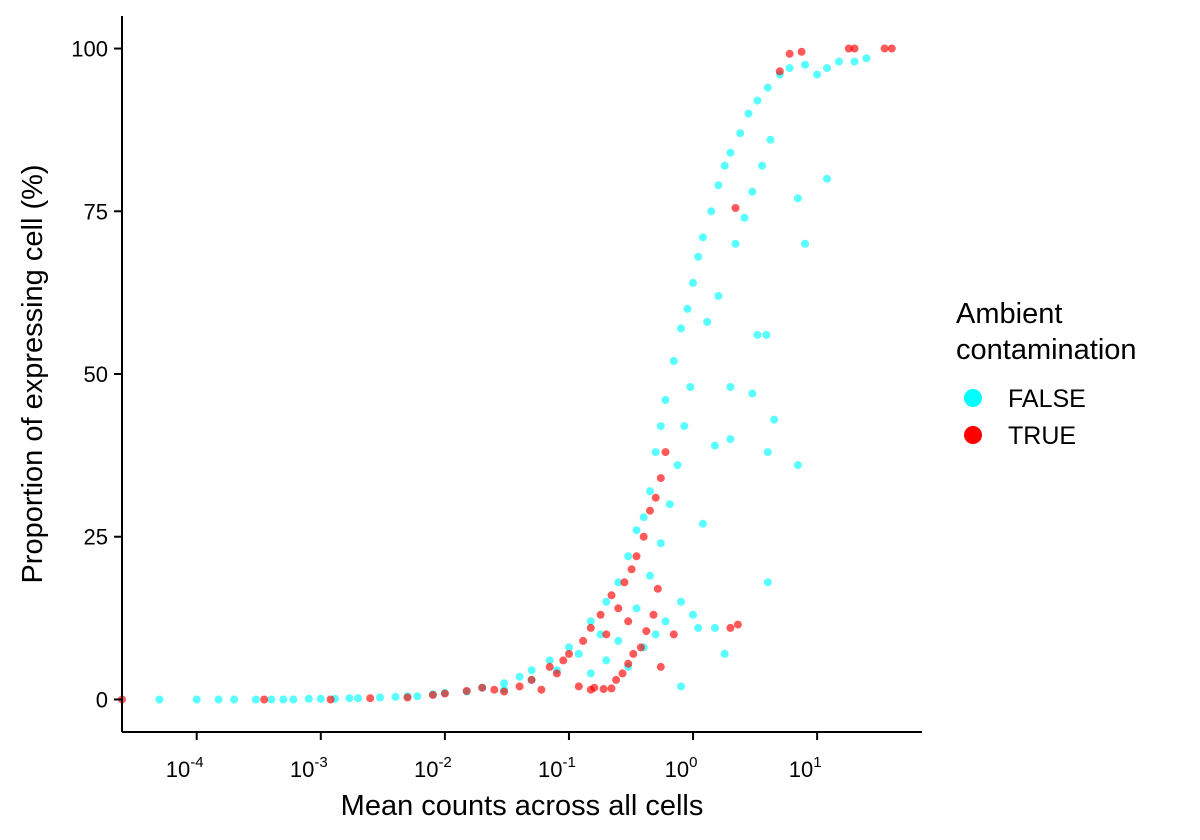 This screenshot has width=1200, height=840. What do you see at coordinates (309, 768) in the screenshot?
I see `x-tick-label-1: 10⁻³` at bounding box center [309, 768].